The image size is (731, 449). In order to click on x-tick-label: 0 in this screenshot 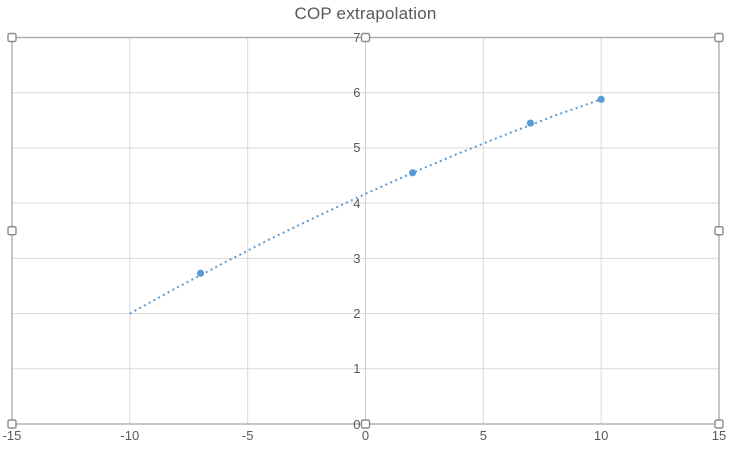, I will do `click(365, 435)`.